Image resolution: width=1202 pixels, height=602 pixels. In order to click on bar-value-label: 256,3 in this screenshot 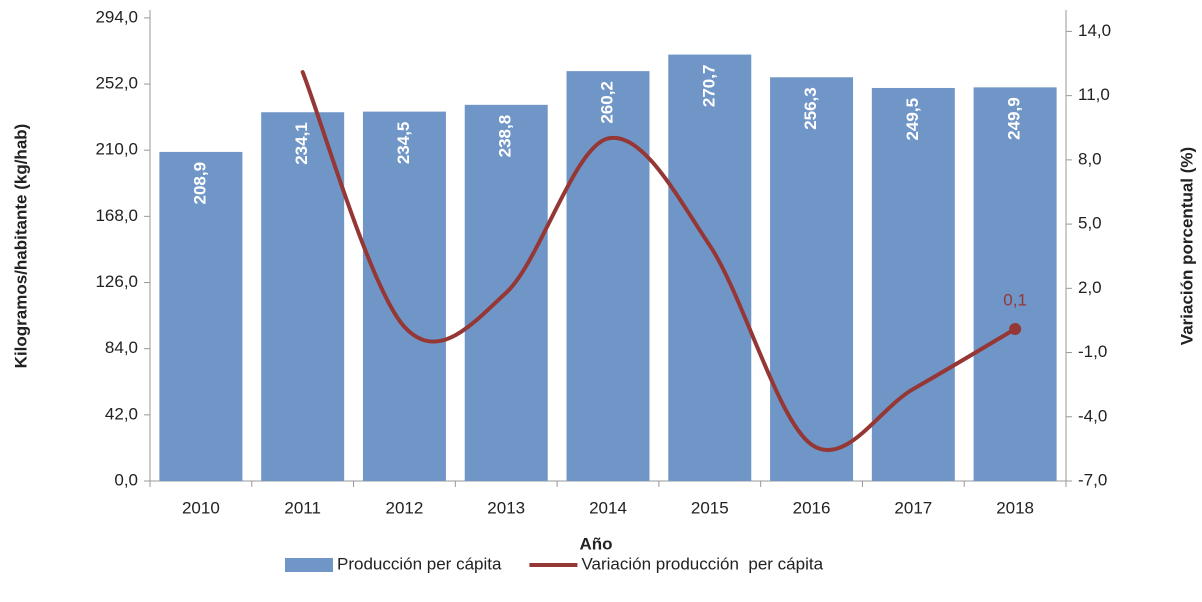, I will do `click(810, 108)`.